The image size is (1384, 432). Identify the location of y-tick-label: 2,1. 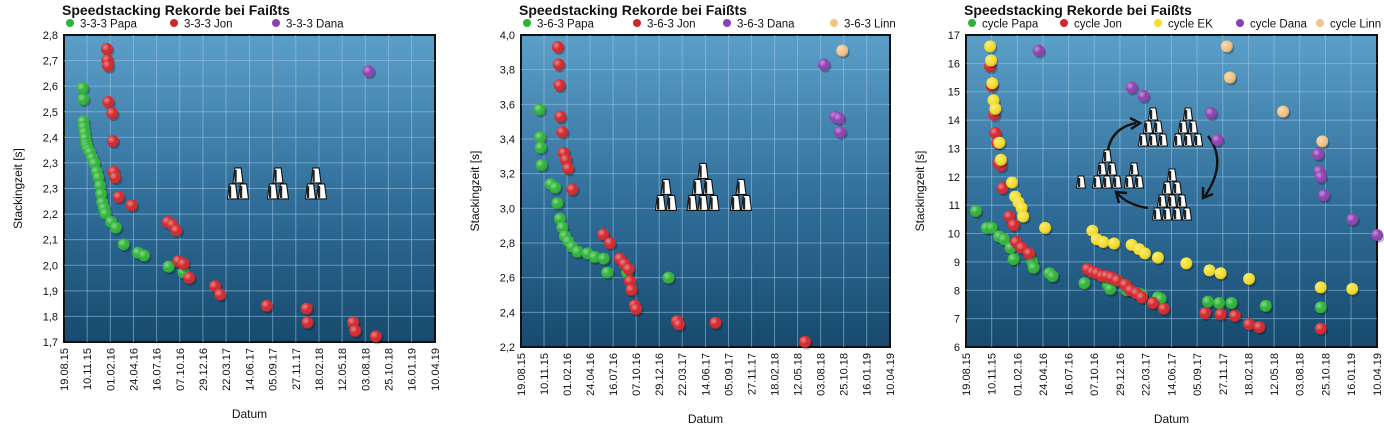
(50, 241).